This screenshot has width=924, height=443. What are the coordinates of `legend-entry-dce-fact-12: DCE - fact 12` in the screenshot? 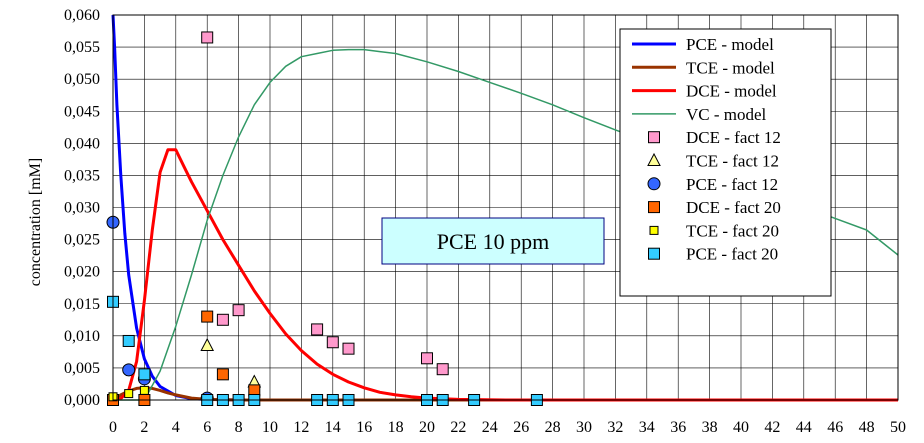 It's located at (714, 137).